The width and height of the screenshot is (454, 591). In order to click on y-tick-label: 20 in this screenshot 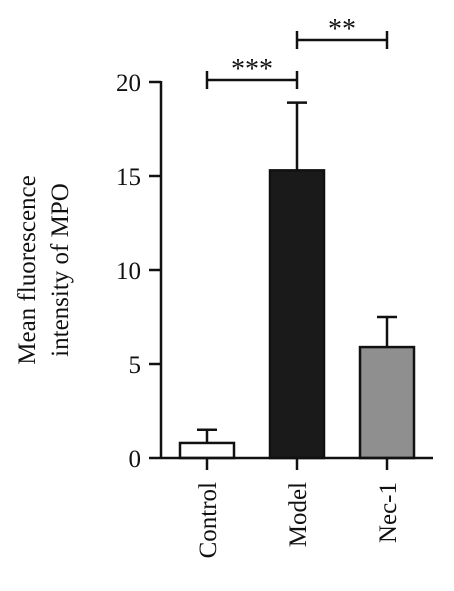, I will do `click(128, 83)`.